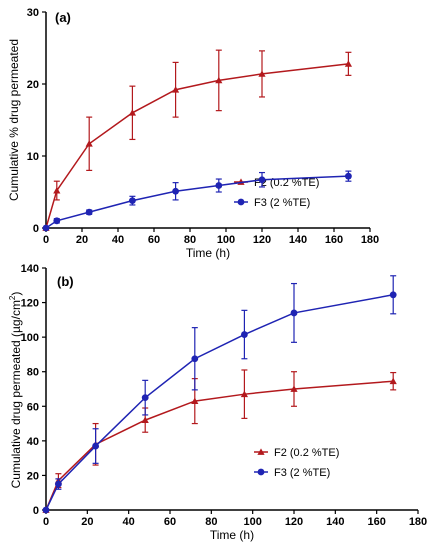 Image resolution: width=433 pixels, height=550 pixels. What do you see at coordinates (14, 120) in the screenshot?
I see `y-axis-title: Cumulative % drug permeated` at bounding box center [14, 120].